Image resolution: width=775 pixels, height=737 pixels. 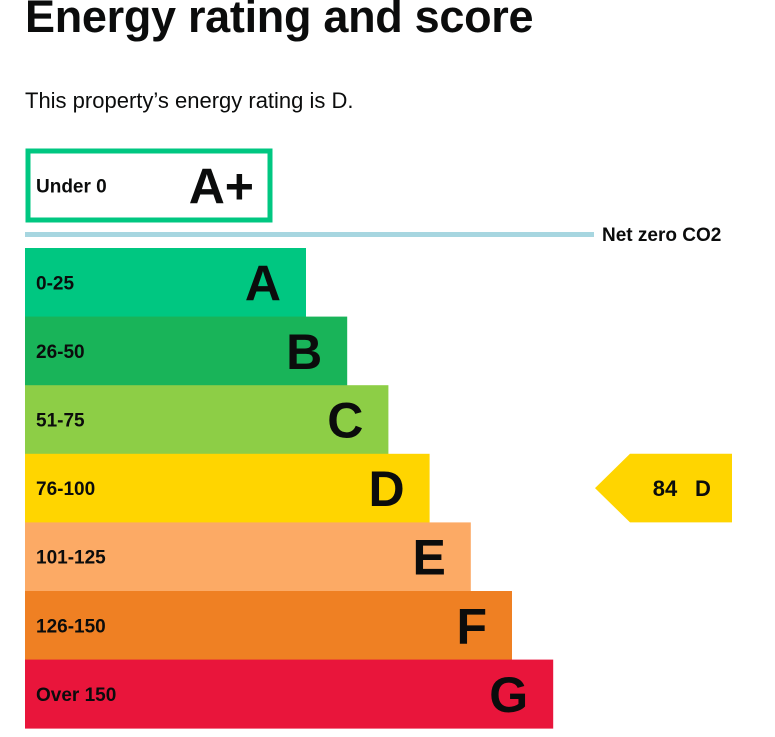 I want to click on current-rating-letter: D, so click(x=703, y=488).